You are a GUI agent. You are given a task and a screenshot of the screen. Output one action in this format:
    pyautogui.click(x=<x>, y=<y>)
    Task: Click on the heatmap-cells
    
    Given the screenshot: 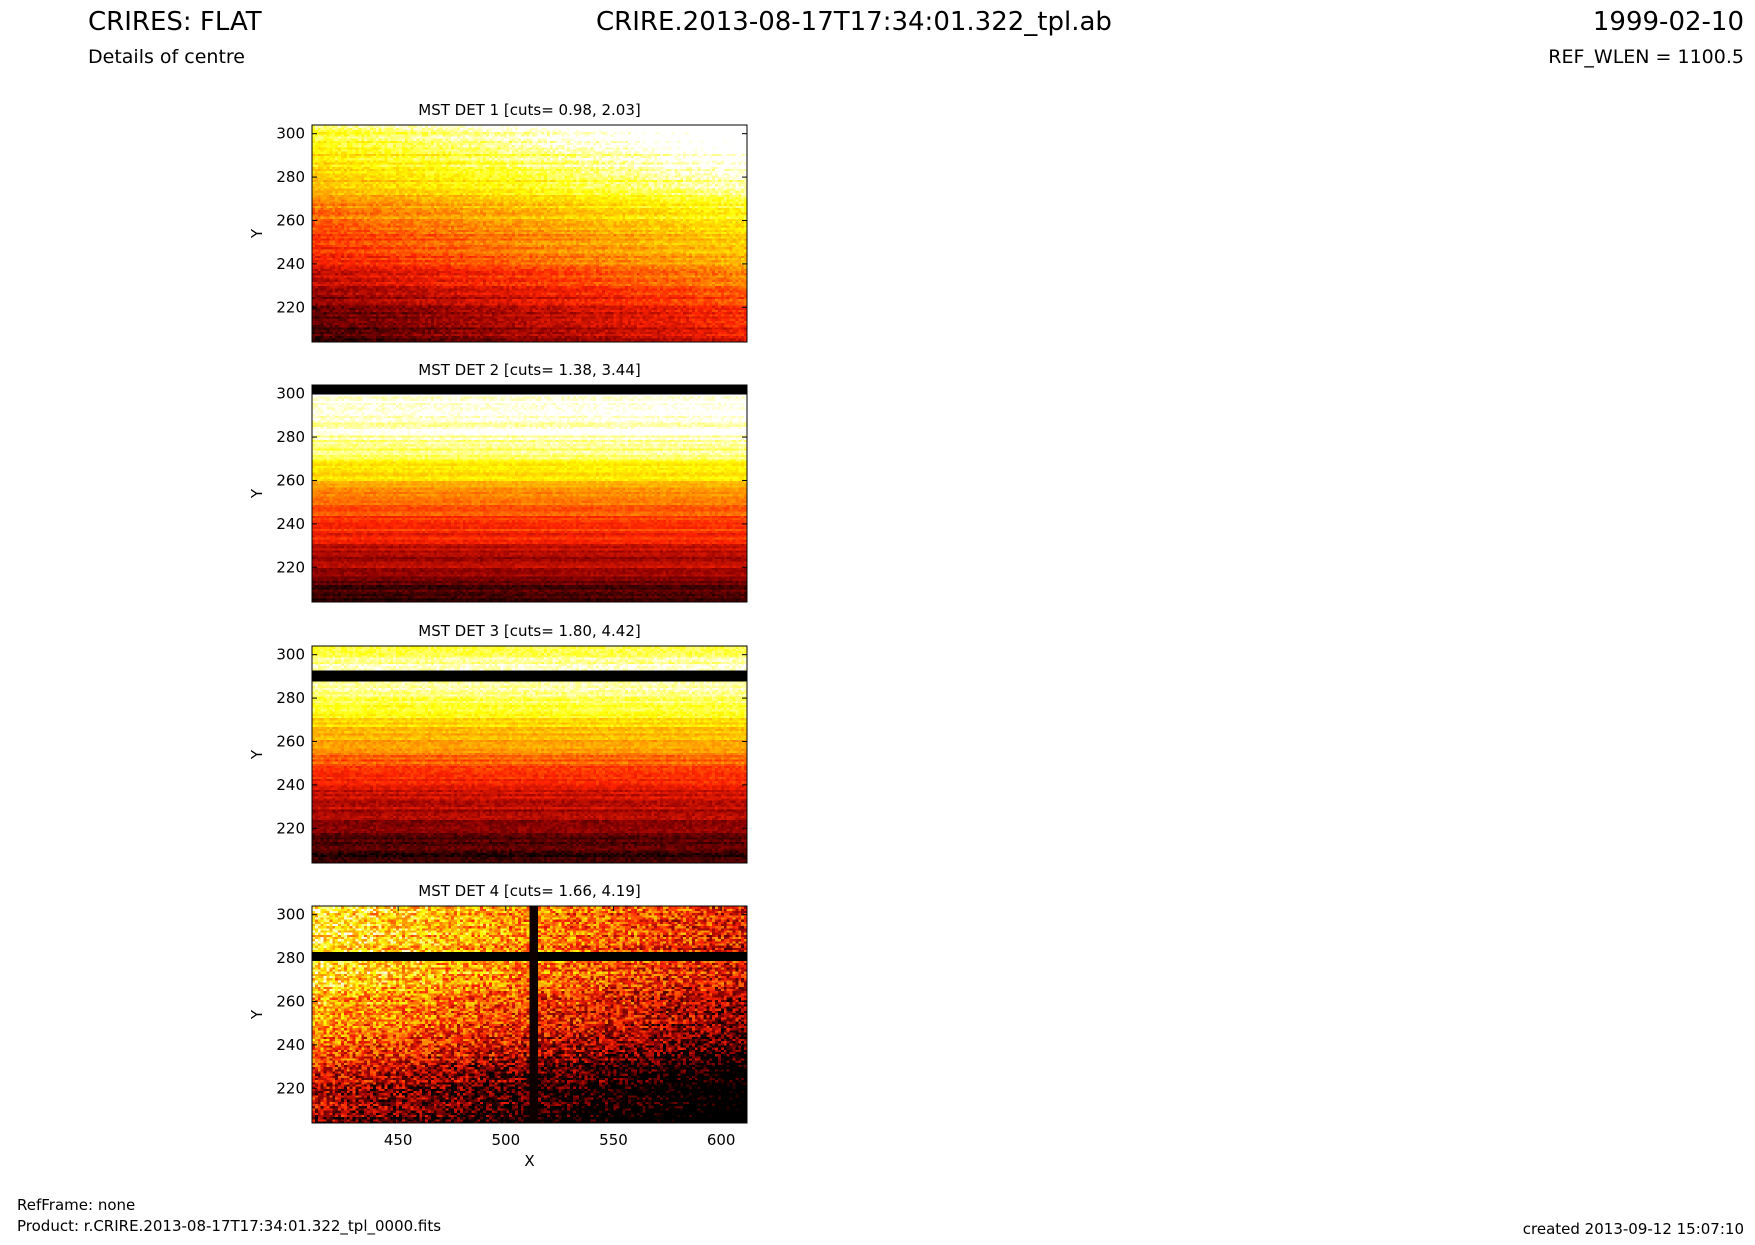 What is the action you would take?
    pyautogui.click(x=530, y=234)
    